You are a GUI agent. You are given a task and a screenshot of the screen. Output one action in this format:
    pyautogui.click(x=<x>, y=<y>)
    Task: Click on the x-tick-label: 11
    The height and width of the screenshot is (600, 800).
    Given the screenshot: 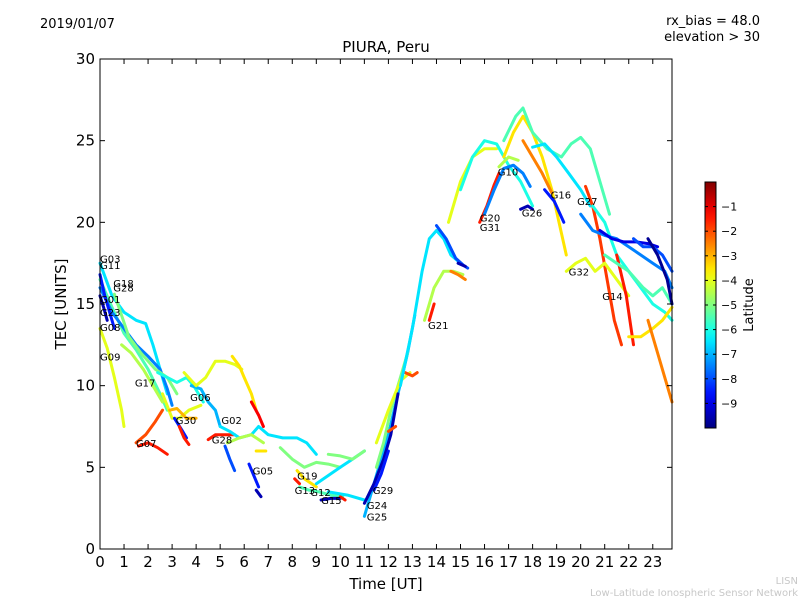 What is the action you would take?
    pyautogui.click(x=364, y=562)
    